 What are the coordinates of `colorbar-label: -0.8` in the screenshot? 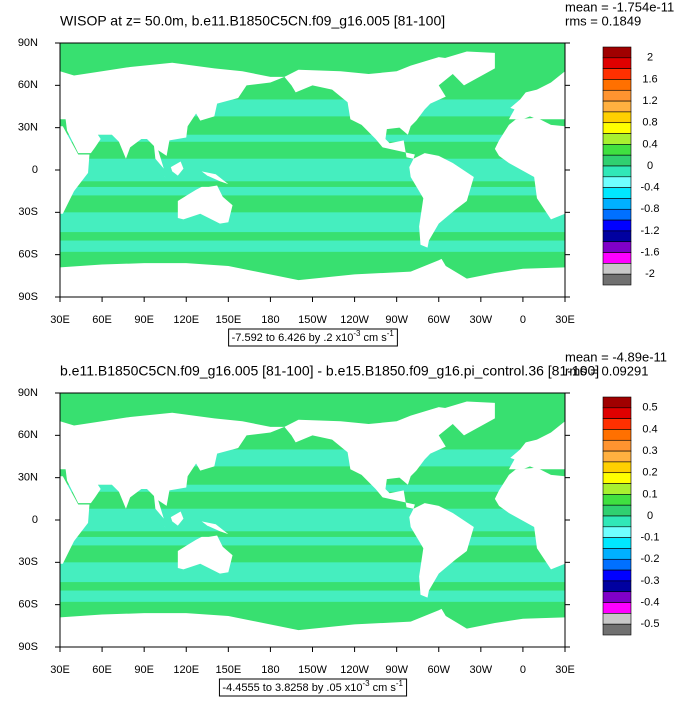 It's located at (650, 209).